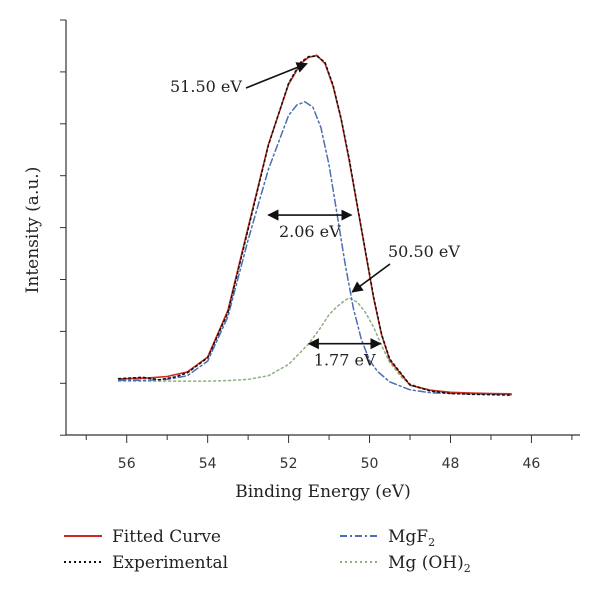 The image size is (600, 595). Describe the element at coordinates (345, 360) in the screenshot. I see `fwhm2-label: 1.77 eV` at that location.